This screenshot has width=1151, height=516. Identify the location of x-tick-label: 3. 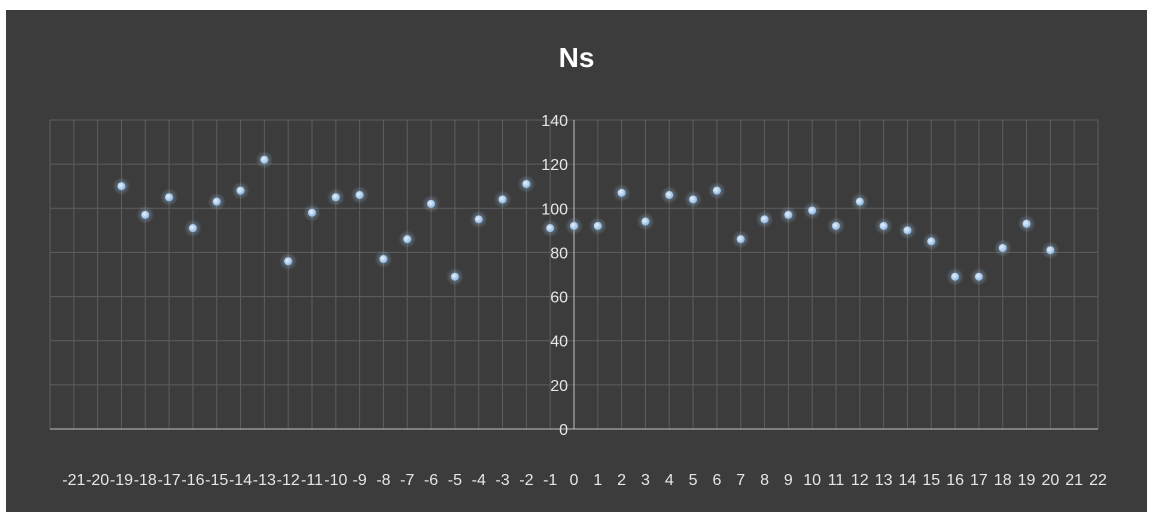
(645, 480).